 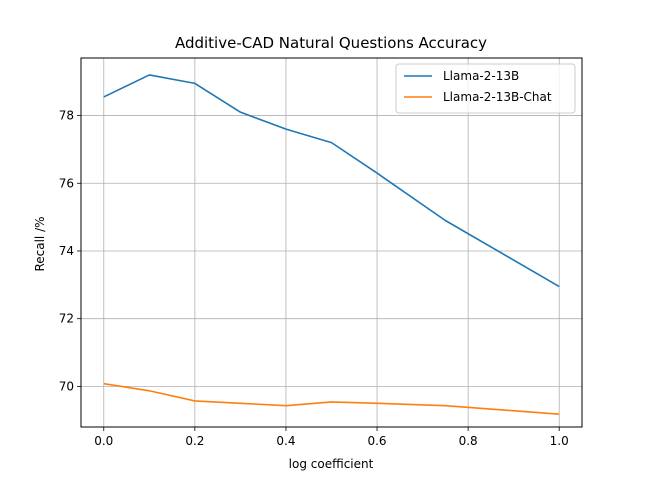 I want to click on x-tick-label: 0.8, so click(x=468, y=441).